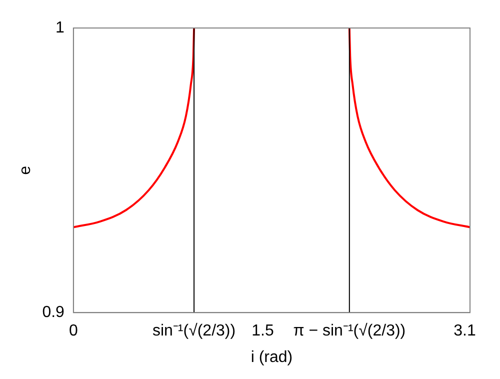 This screenshot has width=500, height=379. I want to click on x-tick-label: 1.5, so click(263, 331).